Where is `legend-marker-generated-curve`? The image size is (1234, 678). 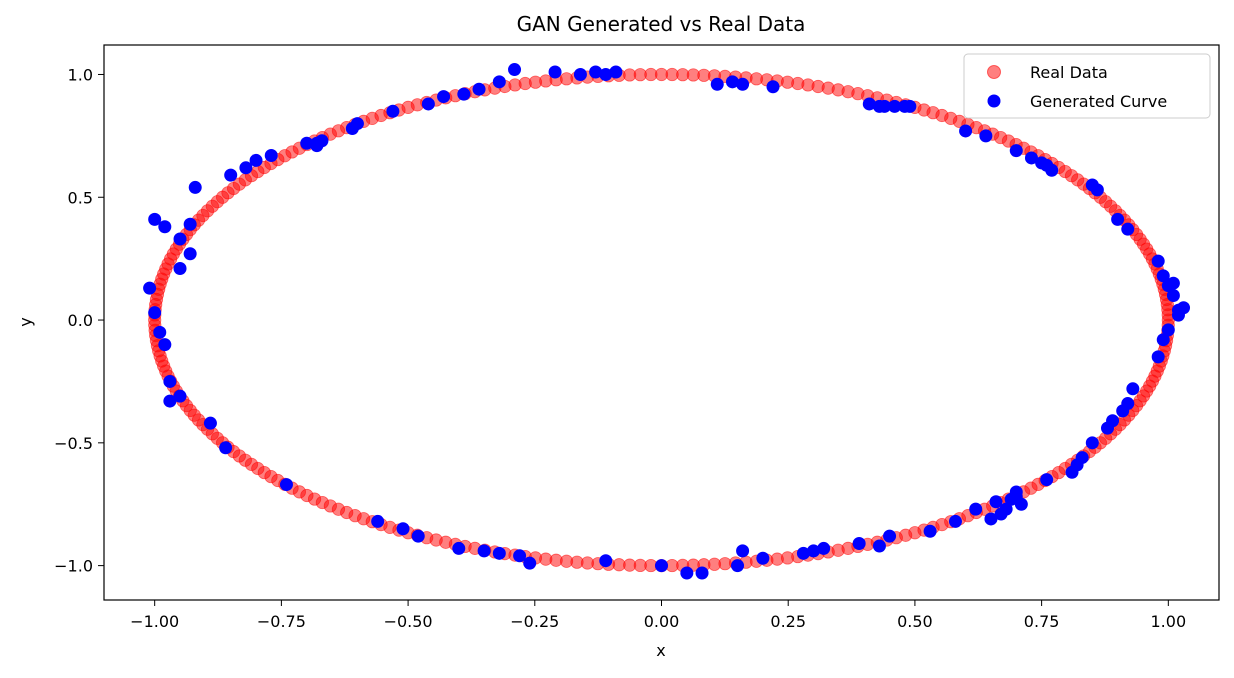 legend-marker-generated-curve is located at coordinates (994, 101).